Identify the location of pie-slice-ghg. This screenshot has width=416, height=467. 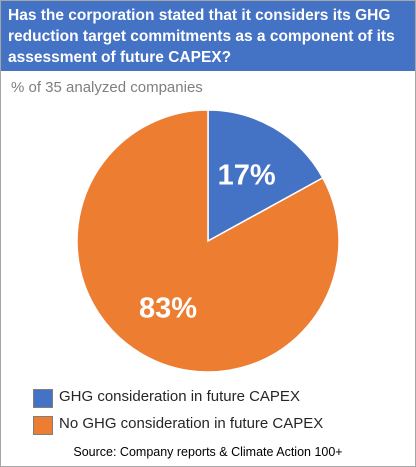
(265, 176).